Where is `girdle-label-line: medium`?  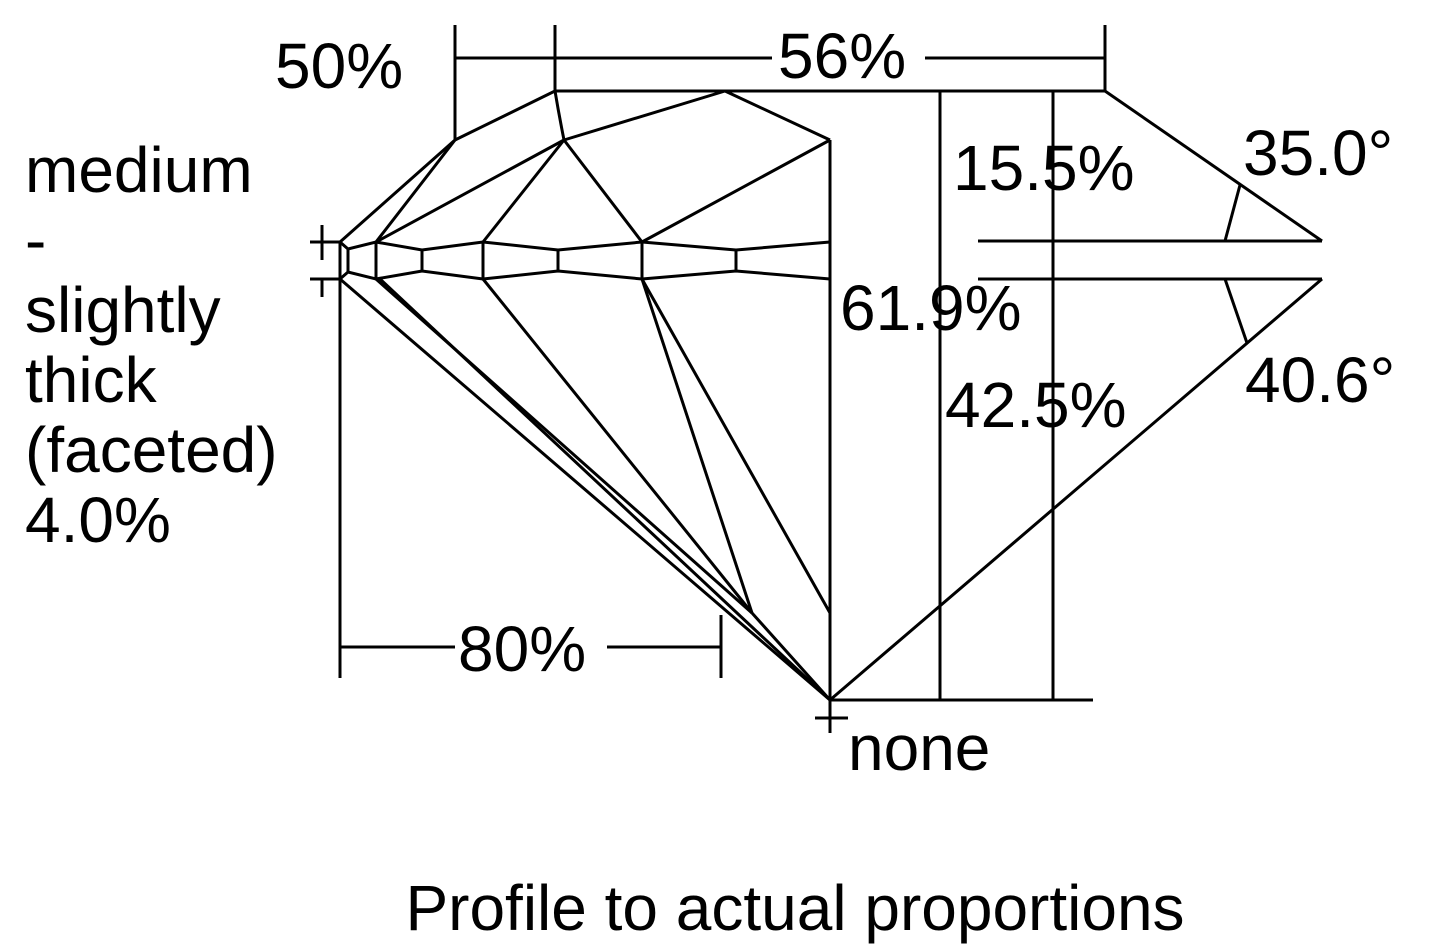 girdle-label-line: medium is located at coordinates (139, 170).